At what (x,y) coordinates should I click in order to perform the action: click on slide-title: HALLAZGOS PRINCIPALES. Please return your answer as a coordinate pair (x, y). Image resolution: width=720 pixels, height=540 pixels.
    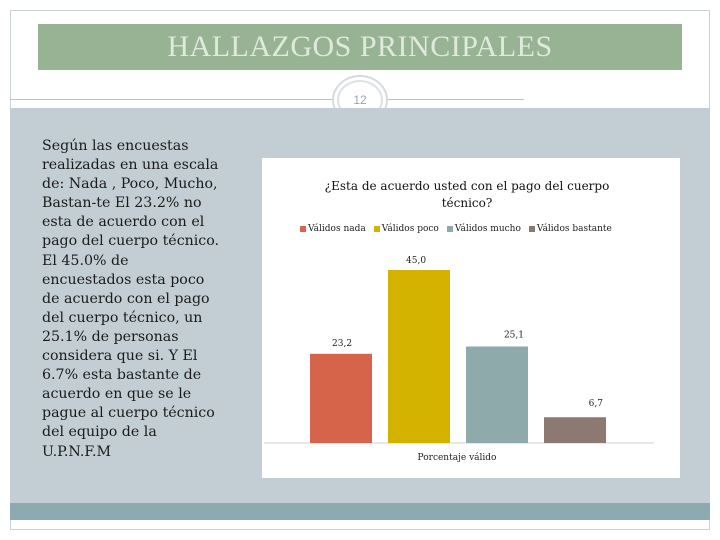
    Looking at the image, I should click on (360, 46).